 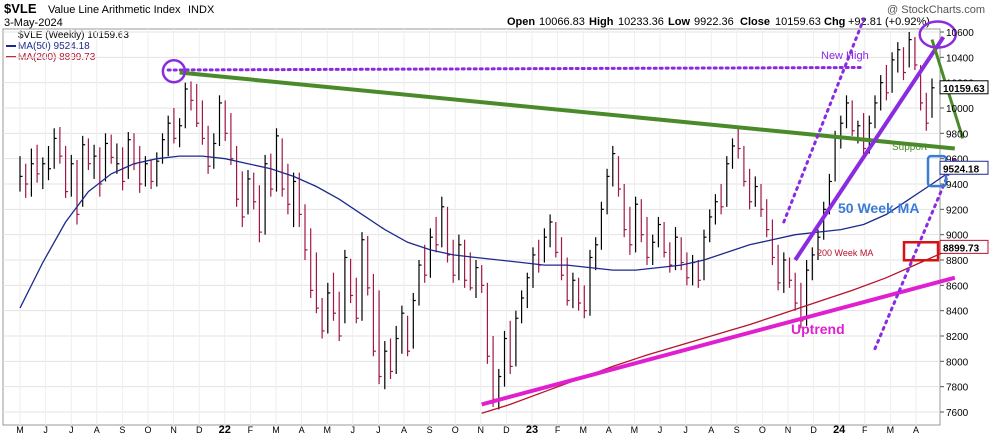 What do you see at coordinates (532, 430) in the screenshot?
I see `x-tick-label: 23` at bounding box center [532, 430].